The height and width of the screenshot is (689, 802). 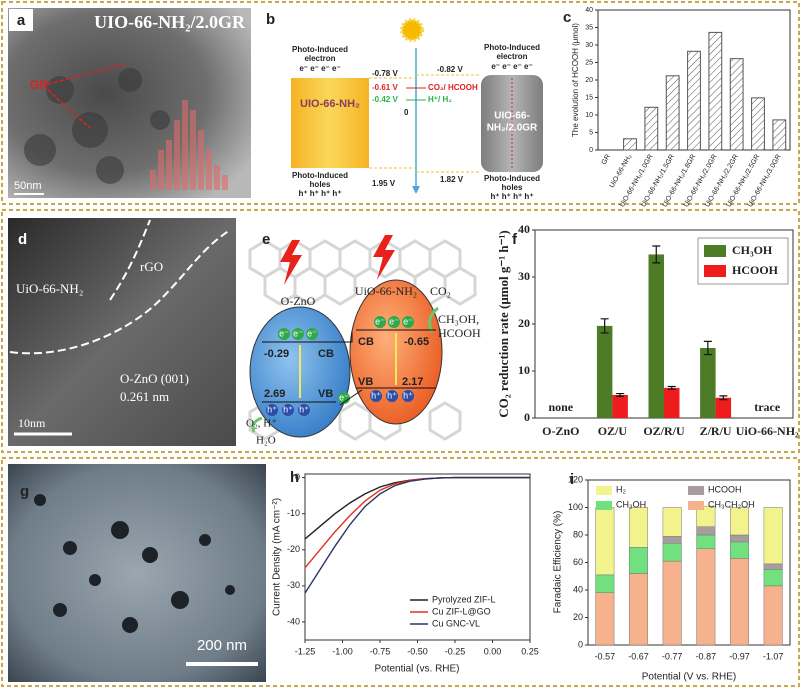 I want to click on region-label: UiO-66-NH₂, so click(x=49, y=288).